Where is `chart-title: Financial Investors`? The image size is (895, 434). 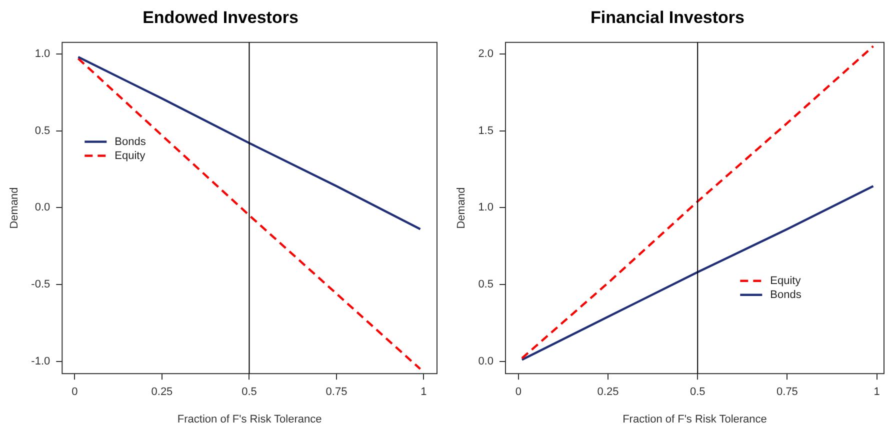 chart-title: Financial Investors is located at coordinates (667, 17).